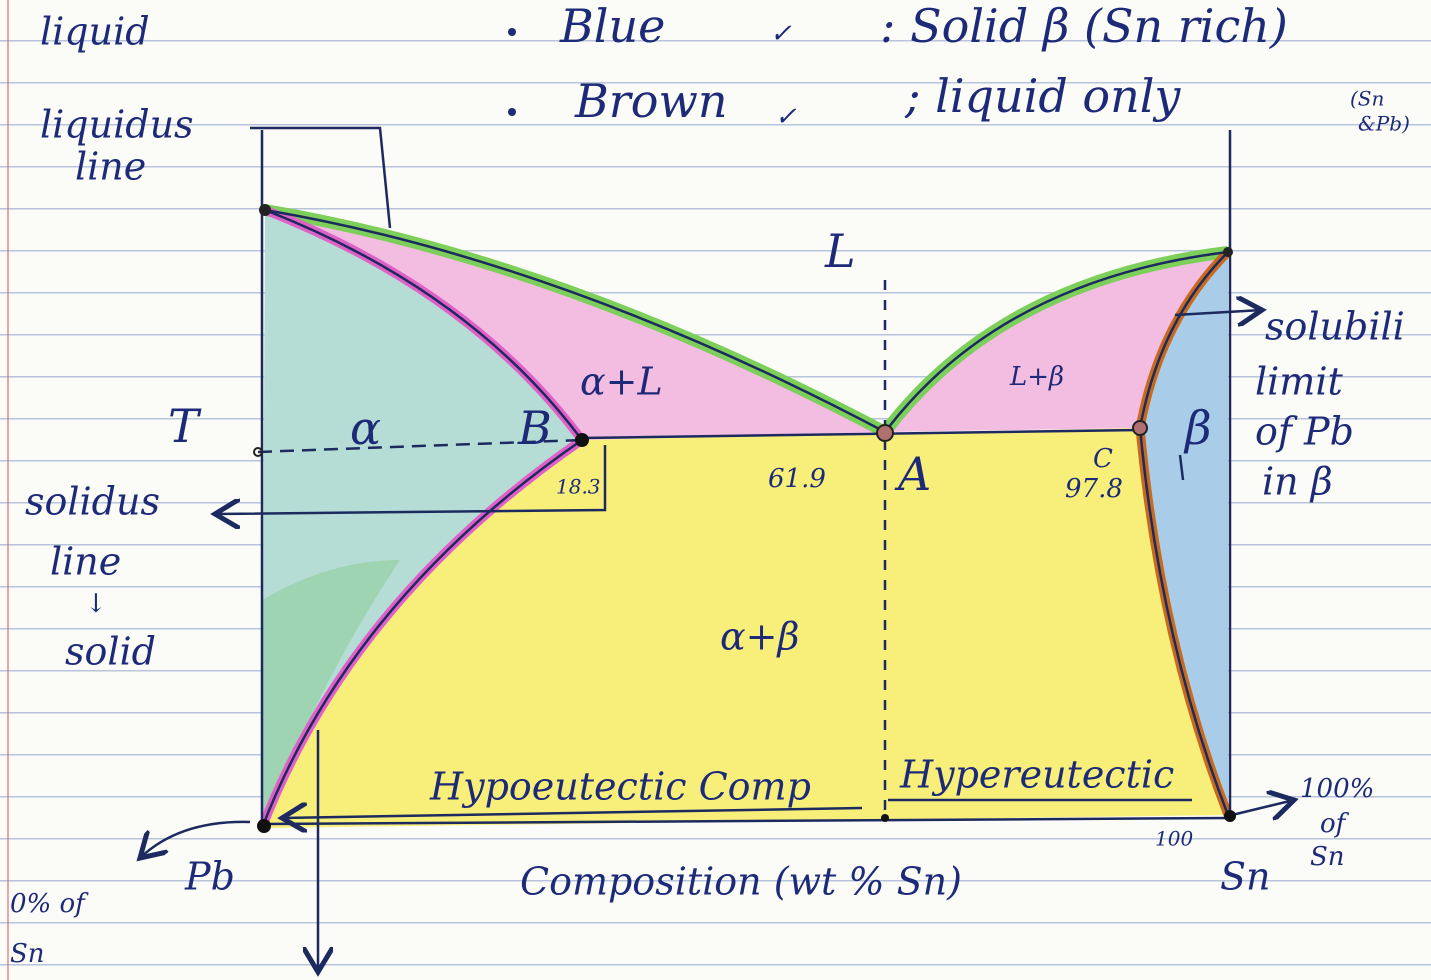  I want to click on t-line, so click(420, 446).